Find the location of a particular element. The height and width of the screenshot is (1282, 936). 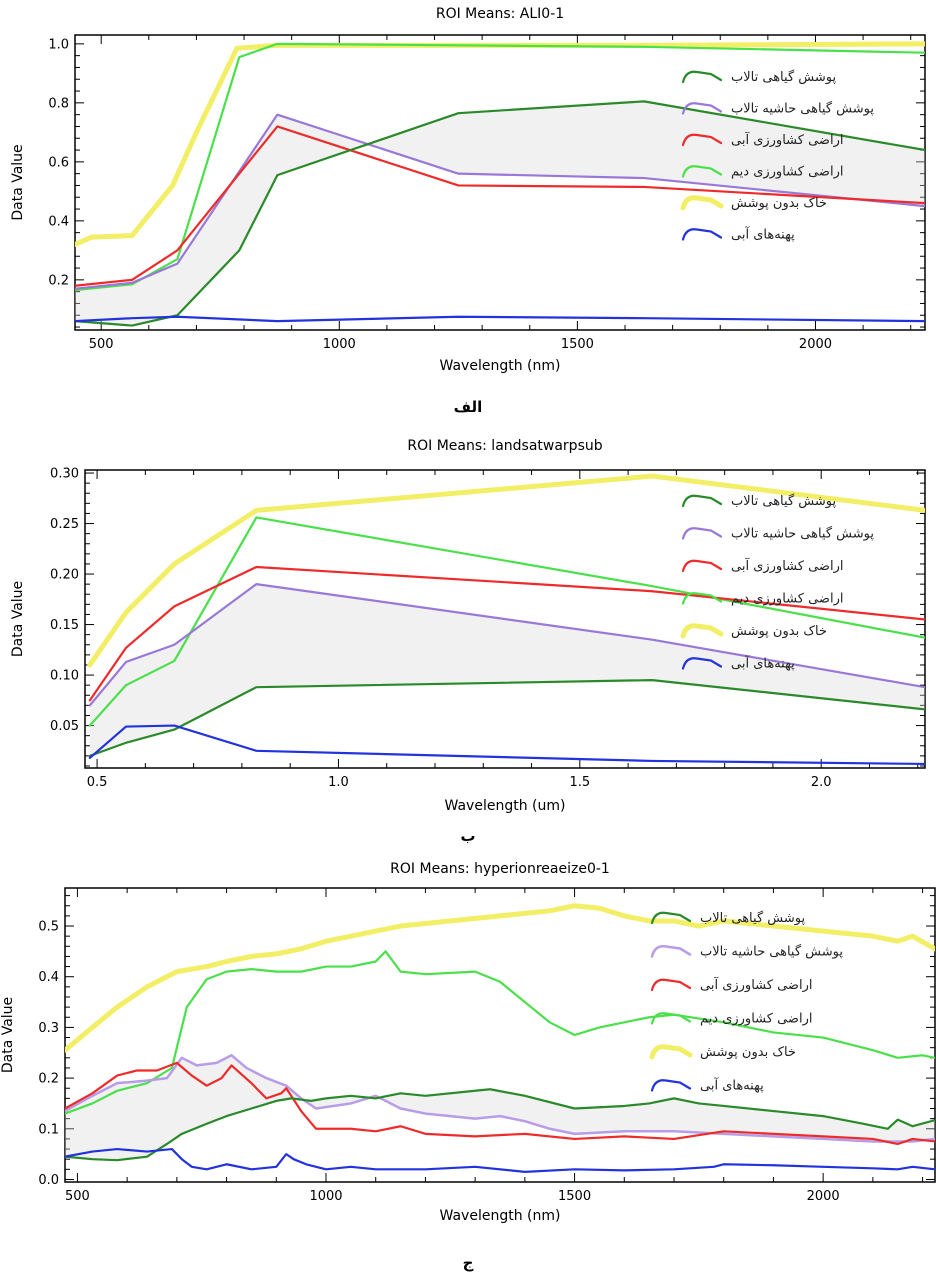

y-tick-label: 0.8 is located at coordinates (58, 103).